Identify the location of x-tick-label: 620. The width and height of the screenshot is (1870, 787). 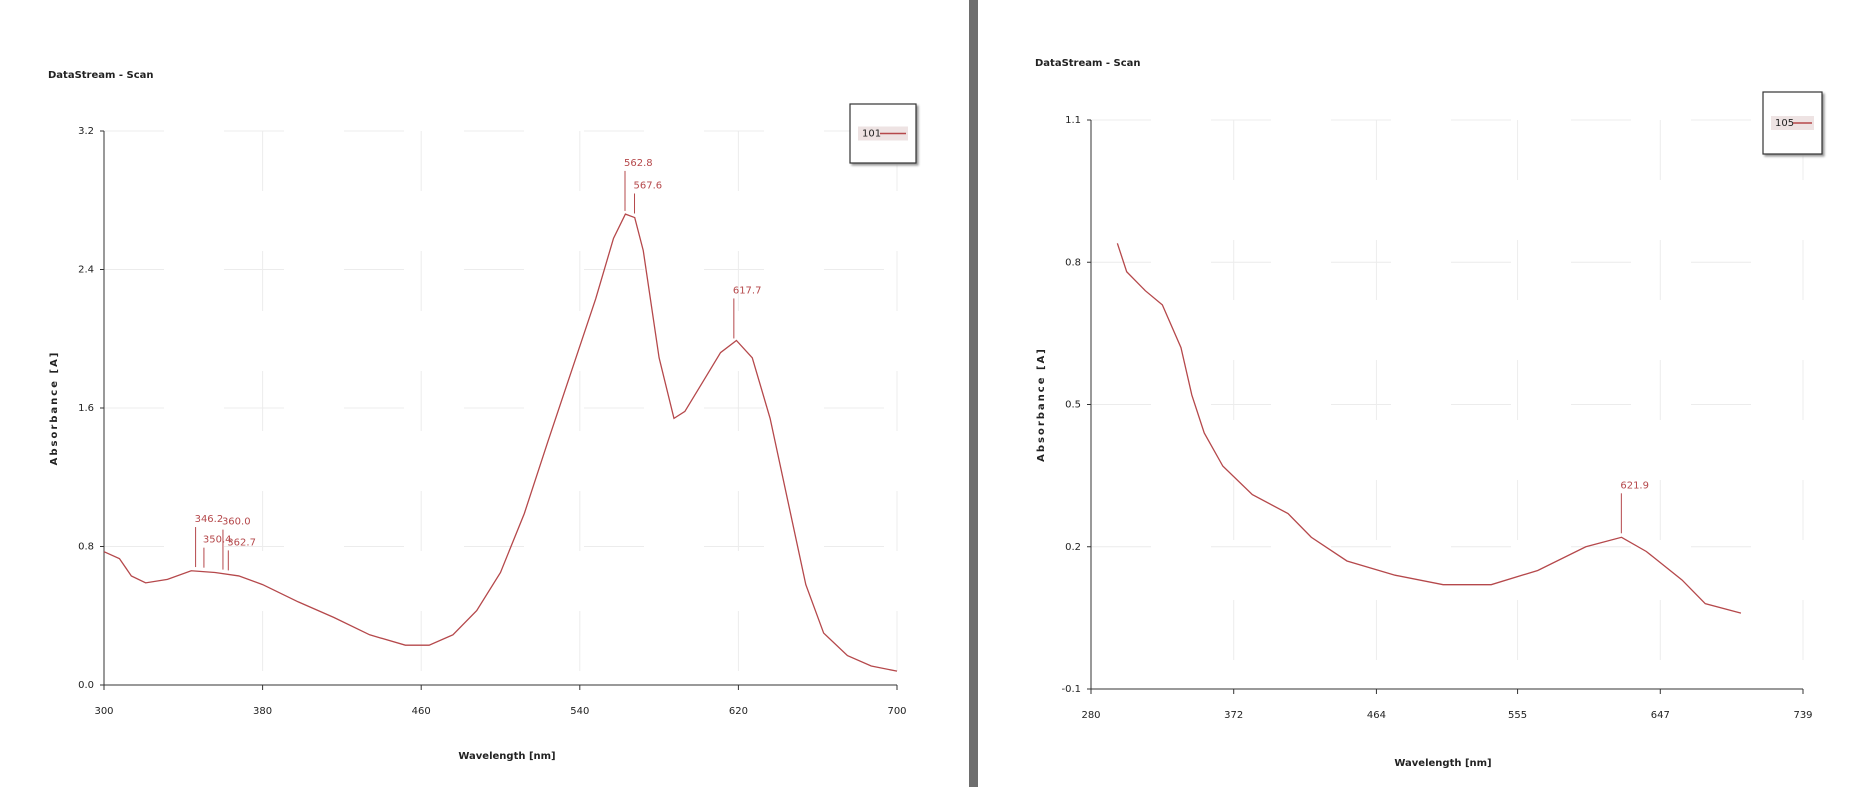
(738, 711).